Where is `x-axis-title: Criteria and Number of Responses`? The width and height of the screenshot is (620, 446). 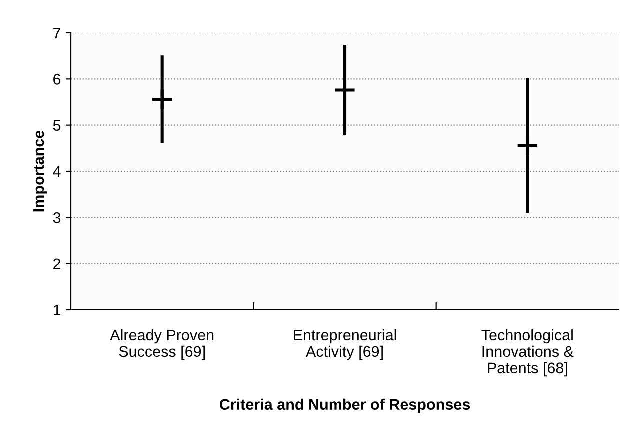
x-axis-title: Criteria and Number of Responses is located at coordinates (345, 406).